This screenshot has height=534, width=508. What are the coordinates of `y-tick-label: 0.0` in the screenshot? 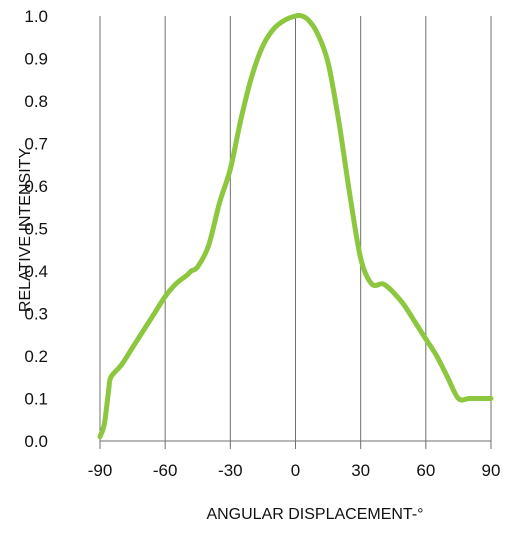 It's located at (36, 441).